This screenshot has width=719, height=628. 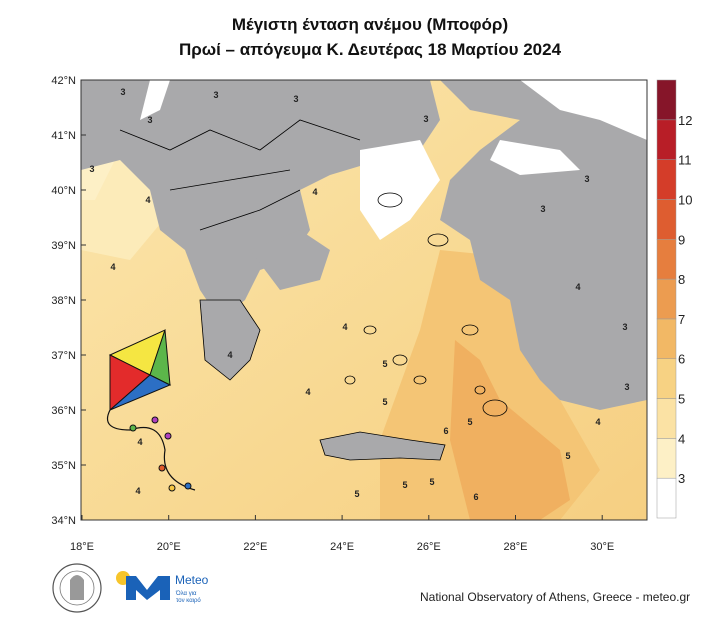 What do you see at coordinates (681, 359) in the screenshot?
I see `colorbar-label: 6` at bounding box center [681, 359].